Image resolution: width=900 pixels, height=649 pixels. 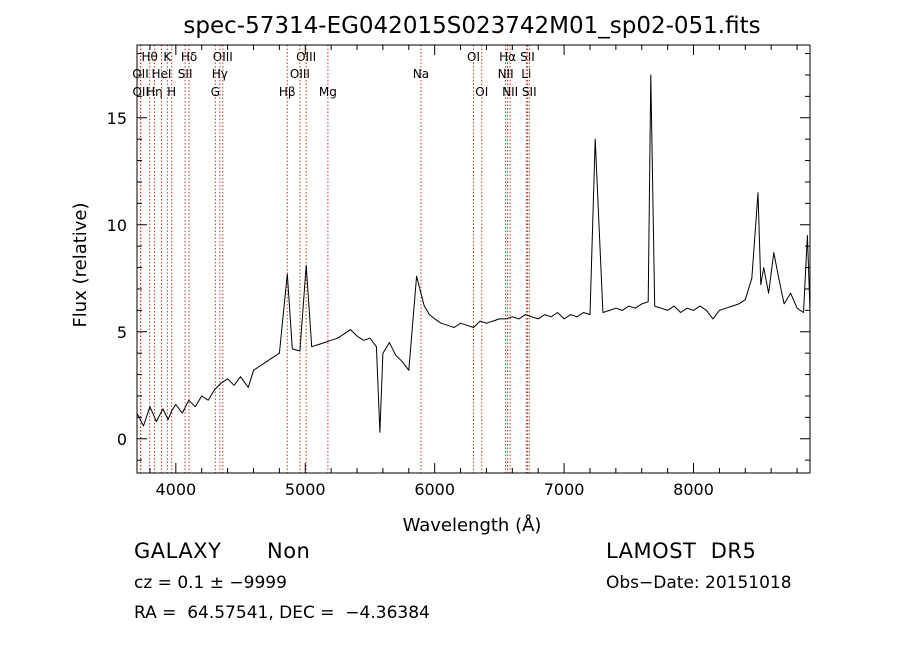 What do you see at coordinates (526, 74) in the screenshot?
I see `line-marker-label: Li` at bounding box center [526, 74].